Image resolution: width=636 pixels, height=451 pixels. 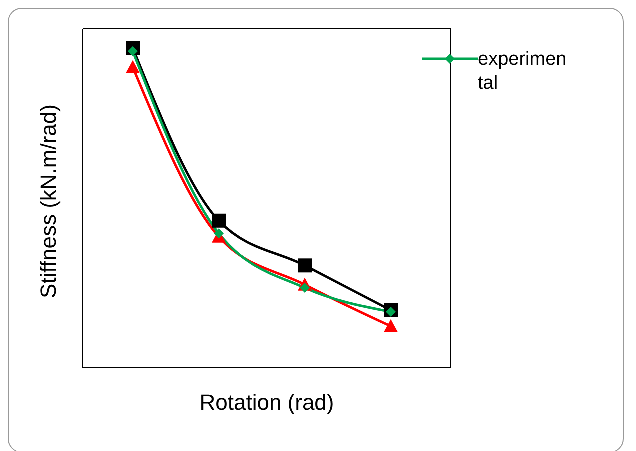 What do you see at coordinates (523, 72) in the screenshot?
I see `legend-label: experimental` at bounding box center [523, 72].